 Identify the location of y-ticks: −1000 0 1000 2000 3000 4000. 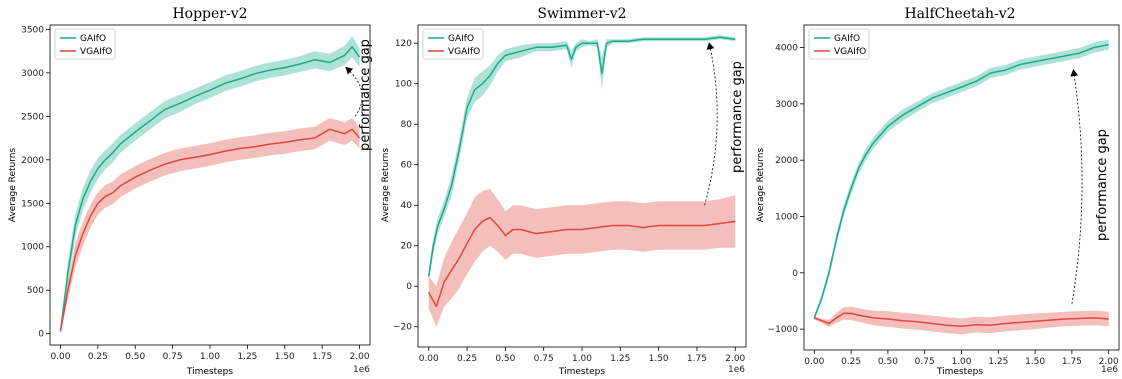
(786, 189).